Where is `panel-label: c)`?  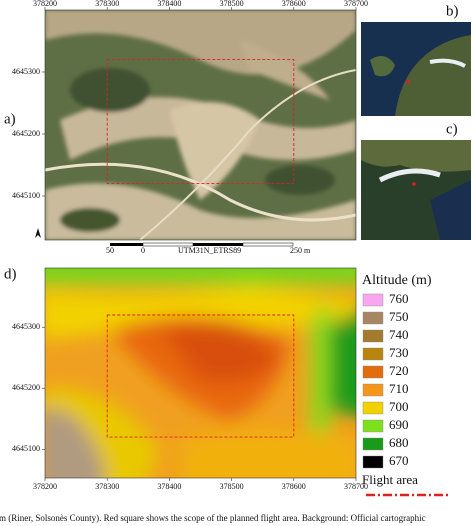
panel-label: c) is located at coordinates (452, 129).